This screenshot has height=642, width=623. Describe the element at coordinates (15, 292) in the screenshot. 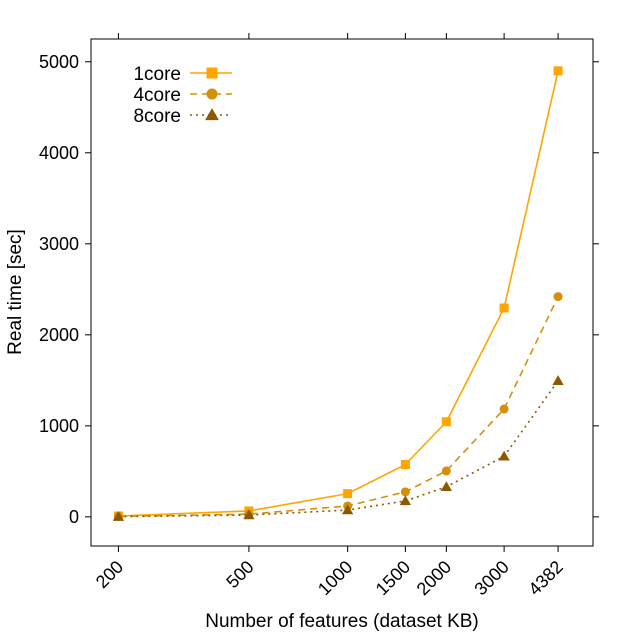

I see `y-axis-label: Real time [sec]` at that location.